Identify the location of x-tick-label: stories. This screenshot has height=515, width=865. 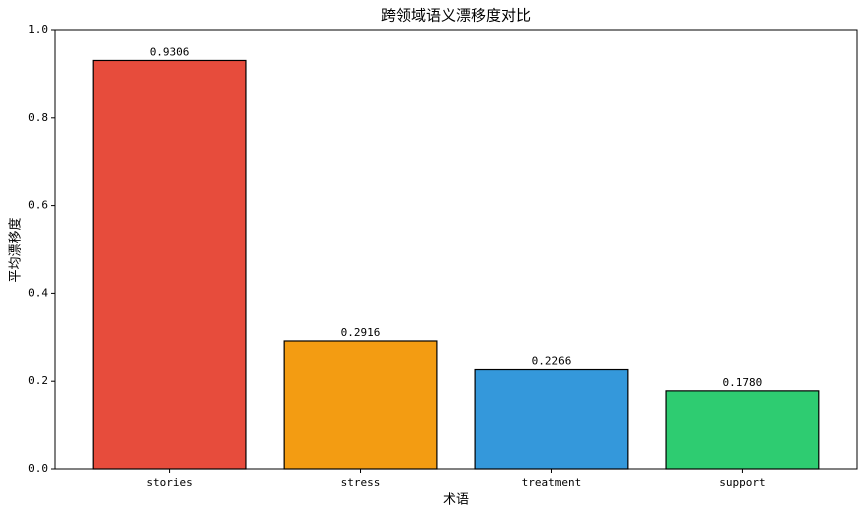
(169, 482).